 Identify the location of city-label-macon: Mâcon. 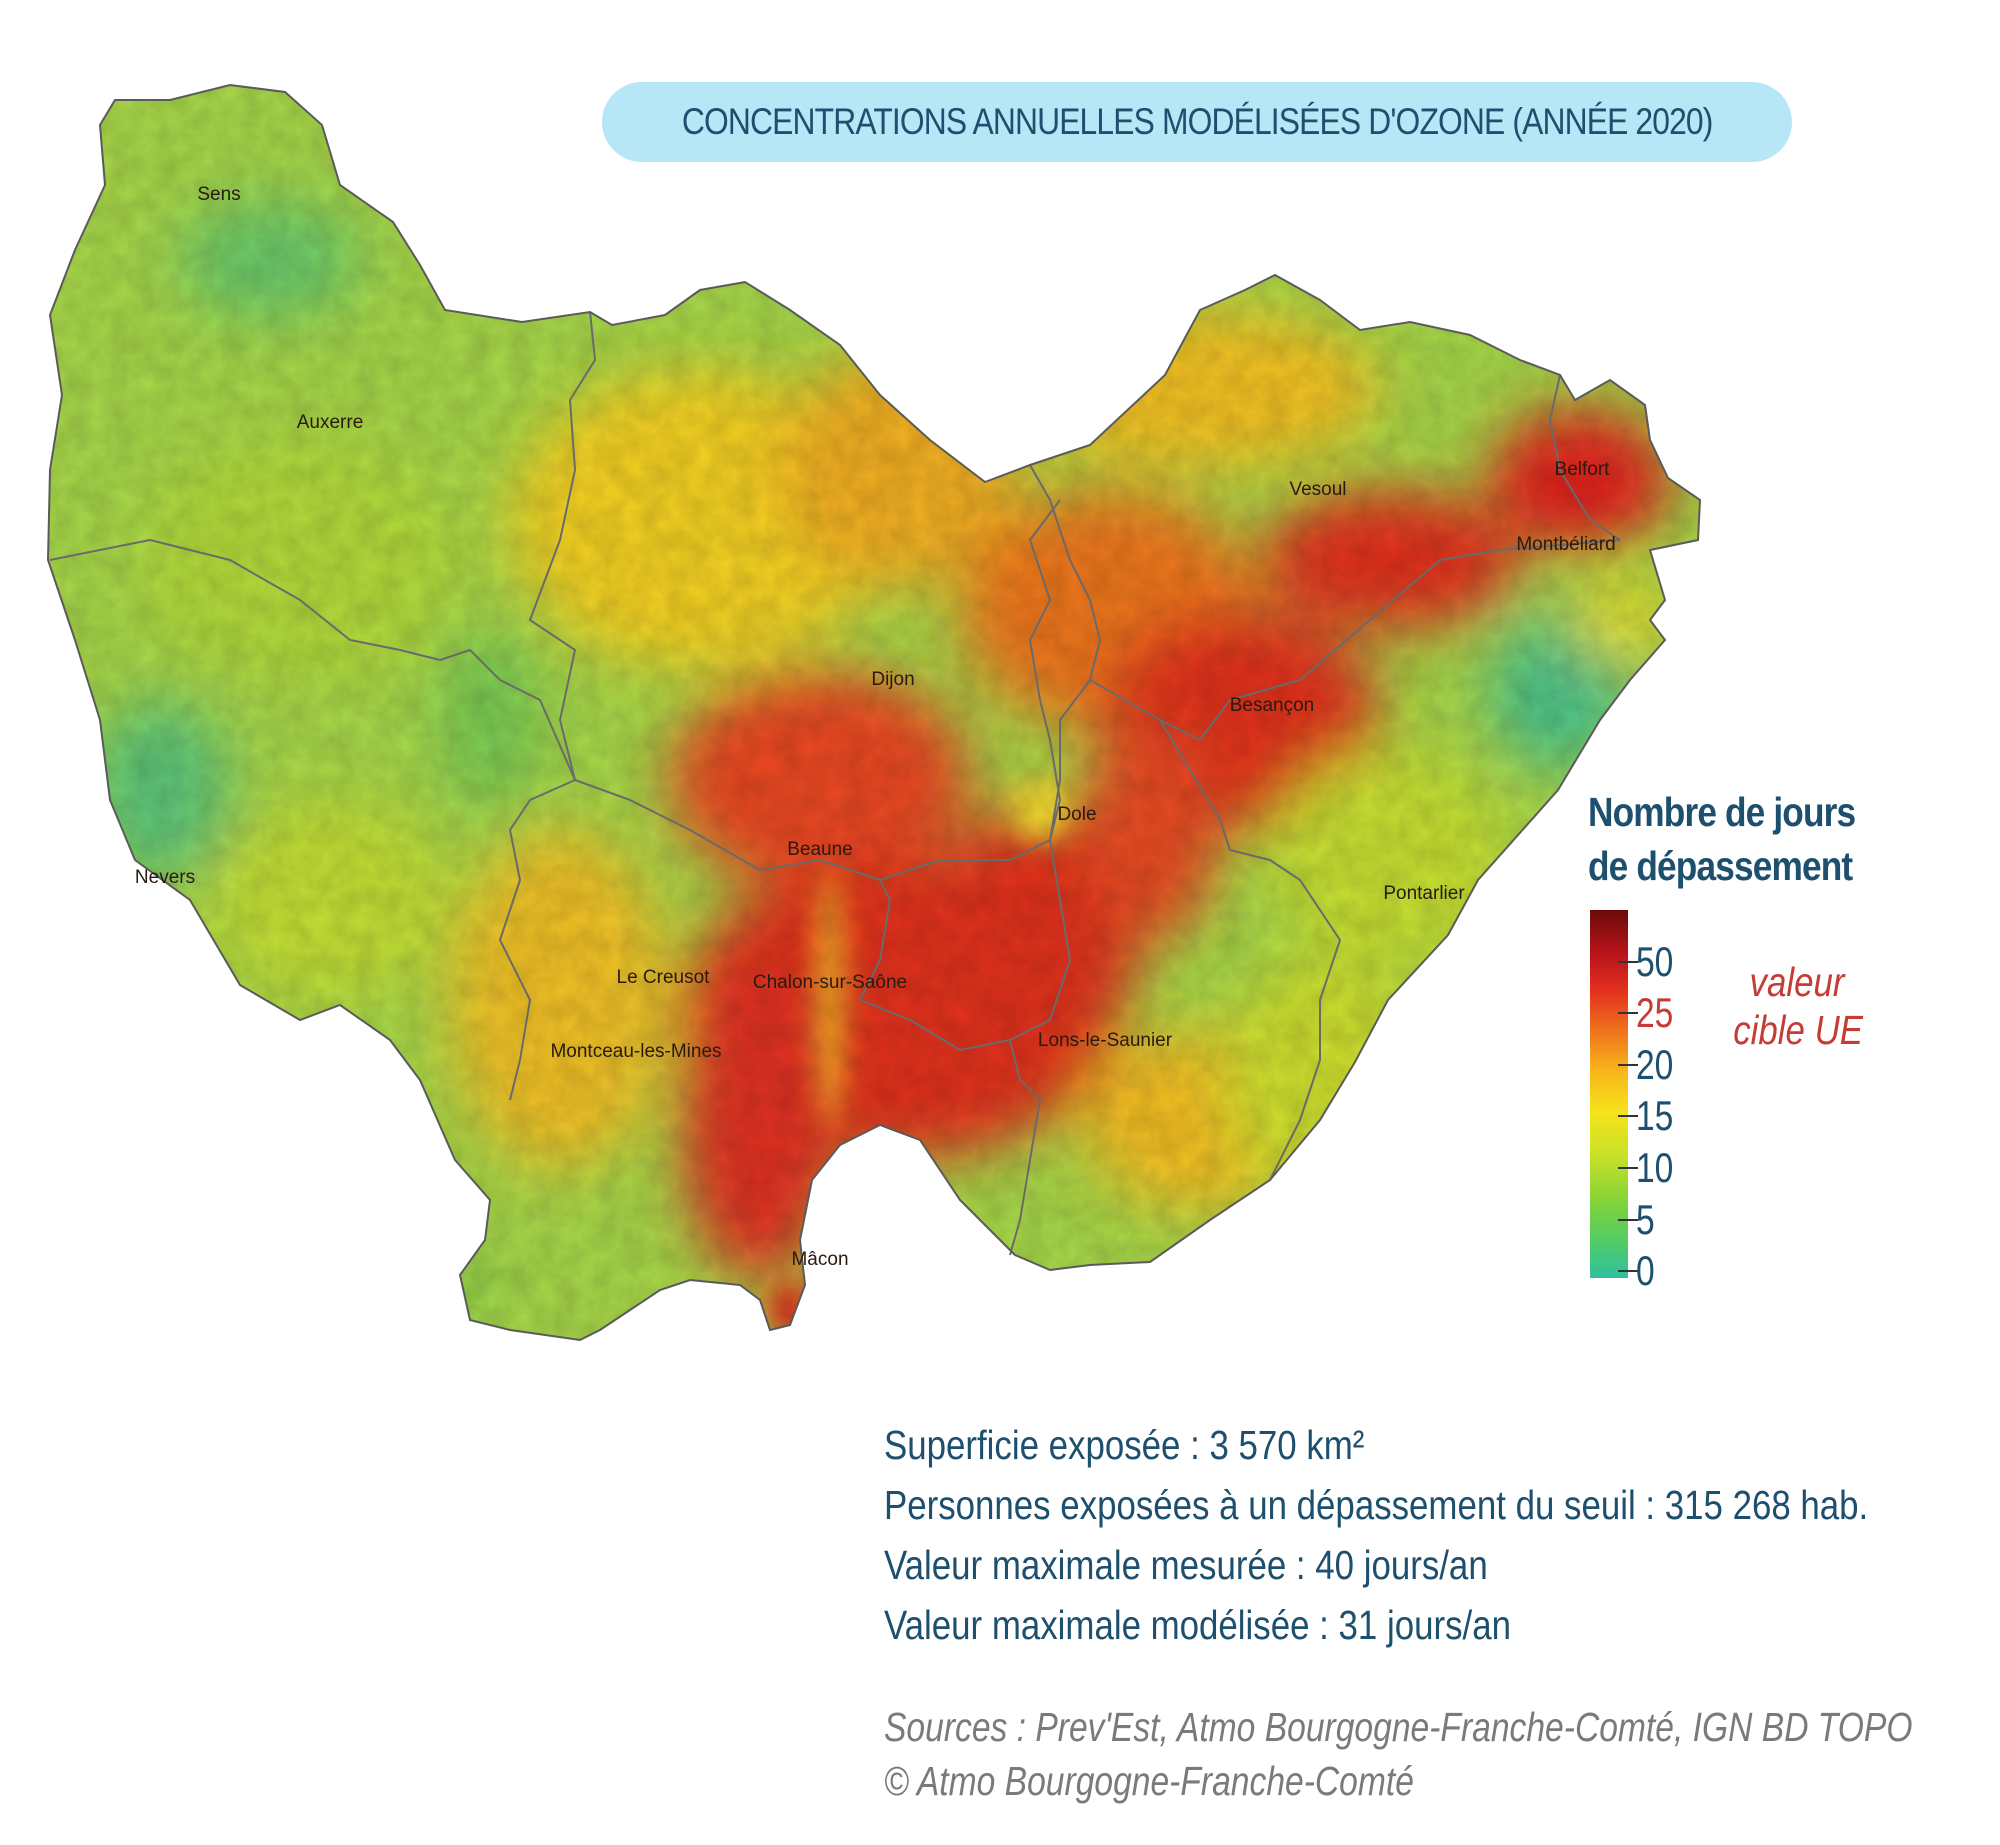
(820, 1259).